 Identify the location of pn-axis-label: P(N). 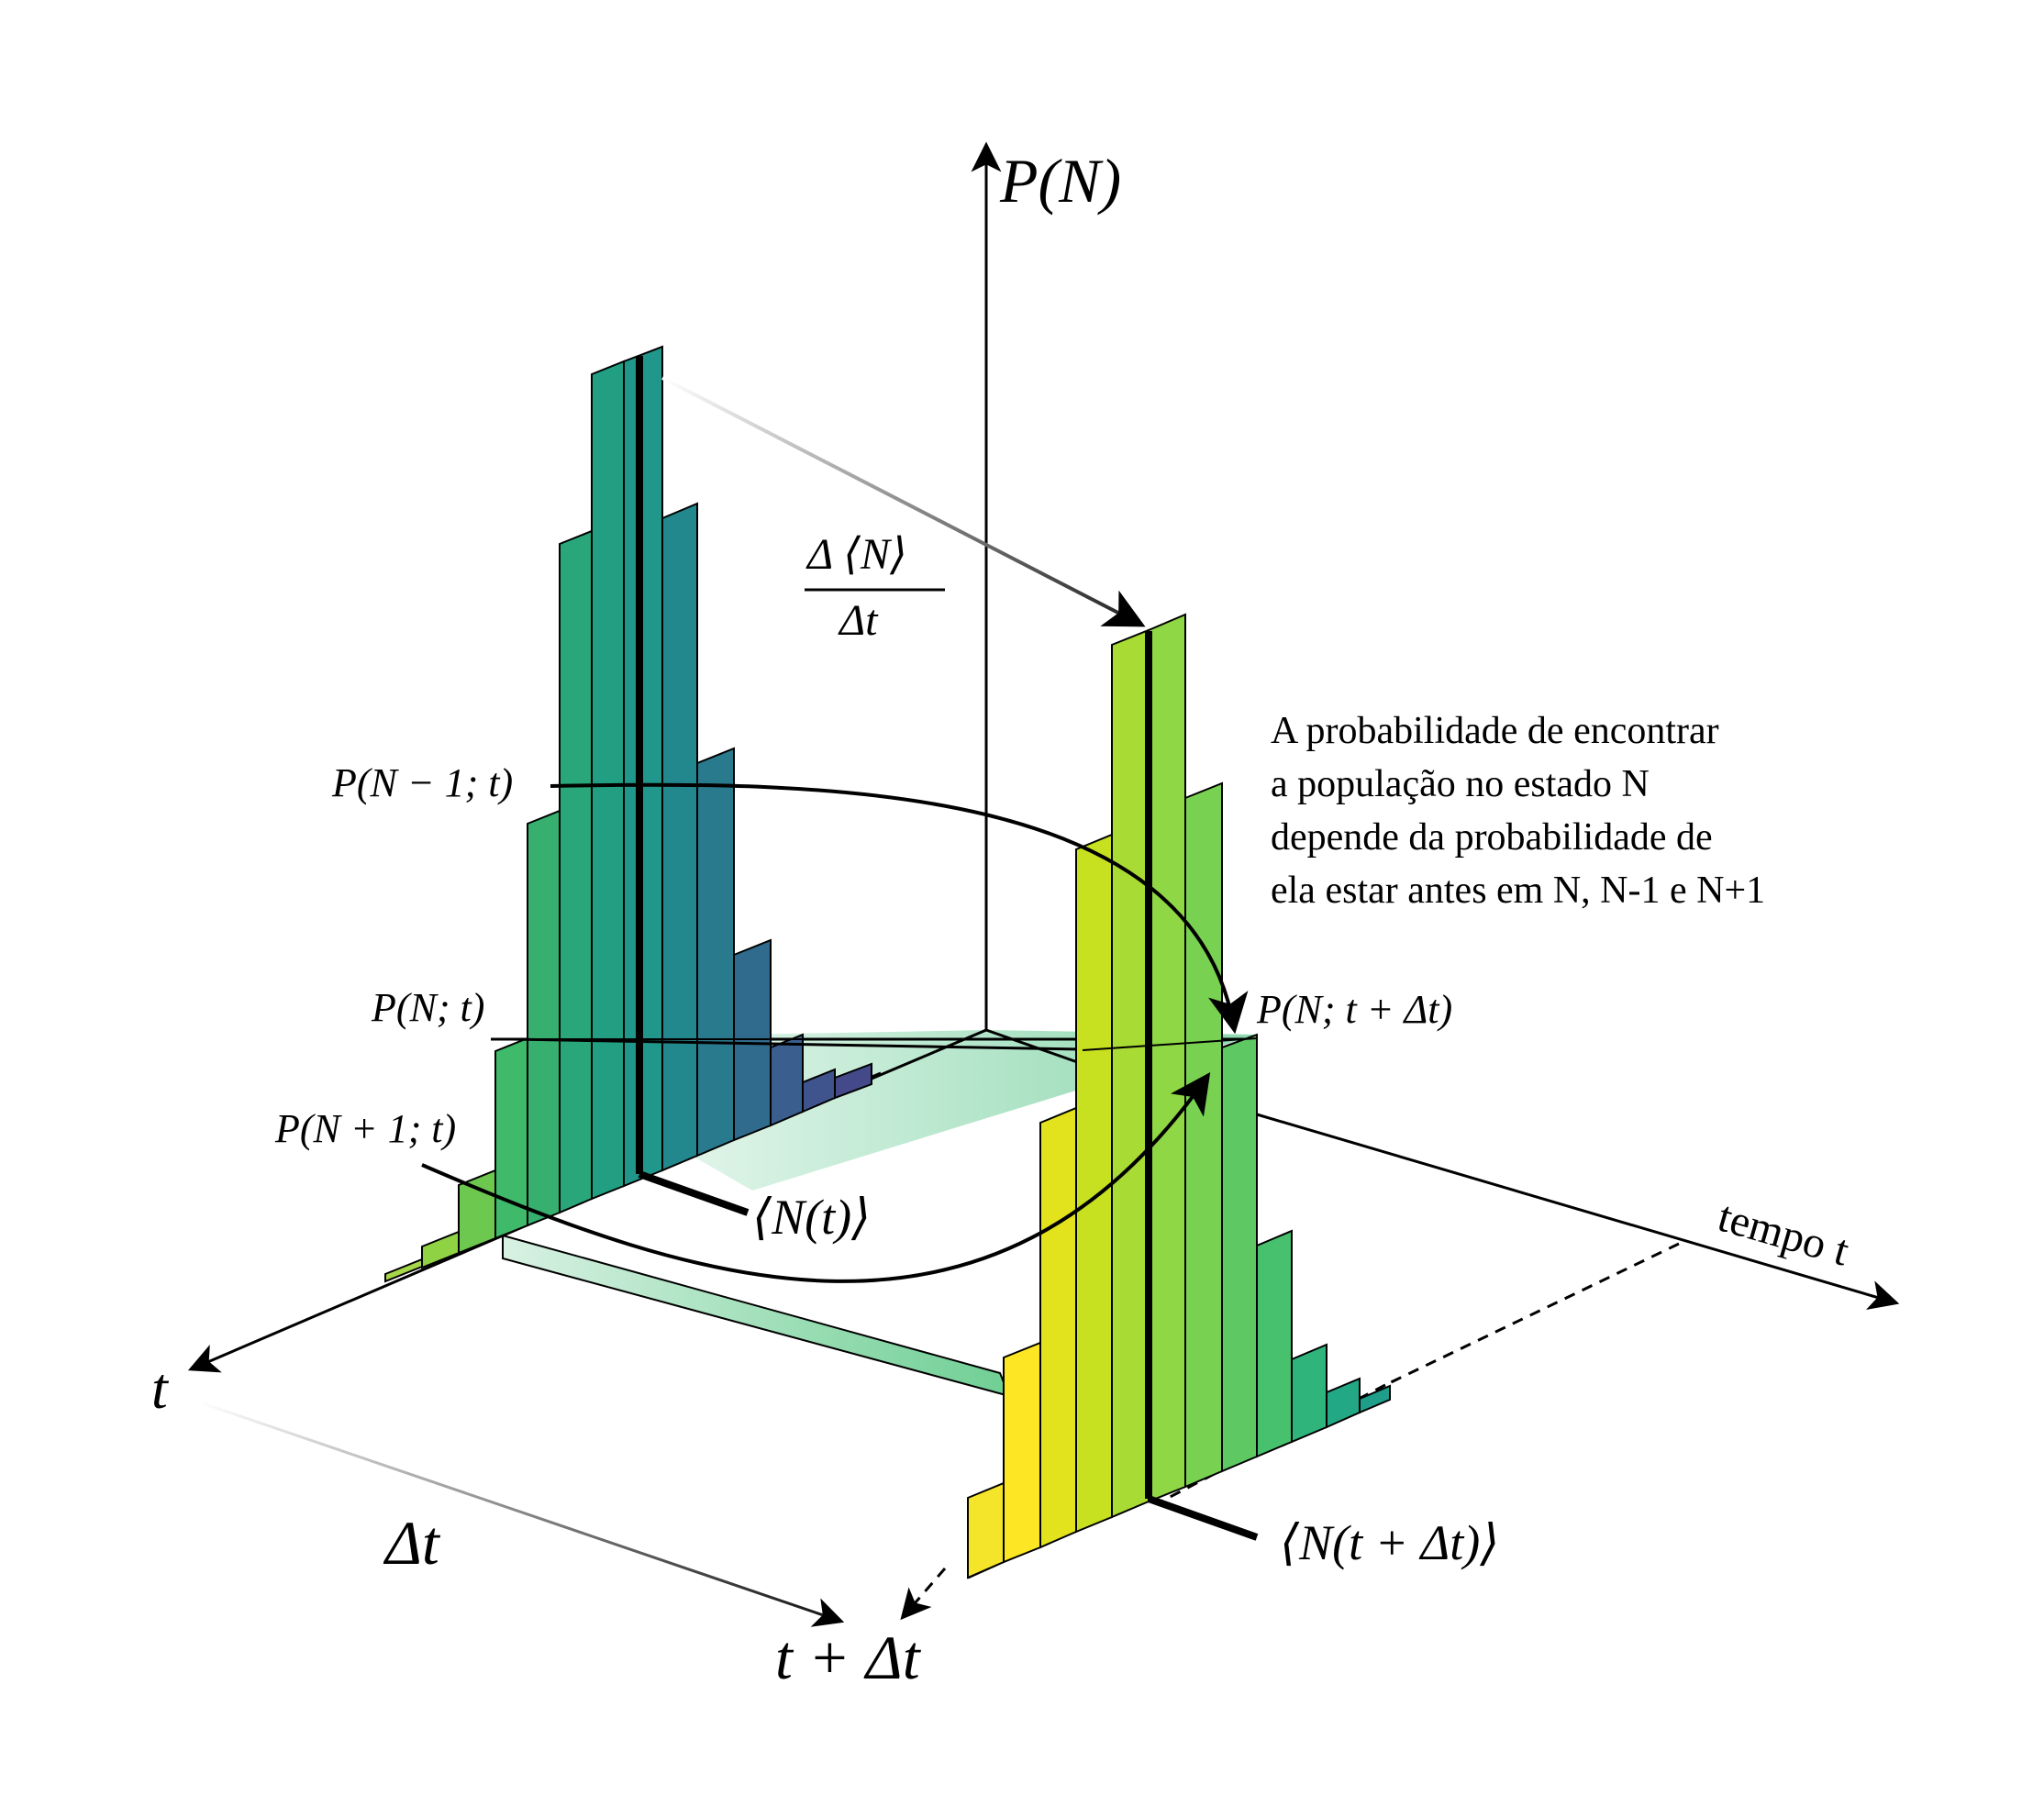
(1060, 181).